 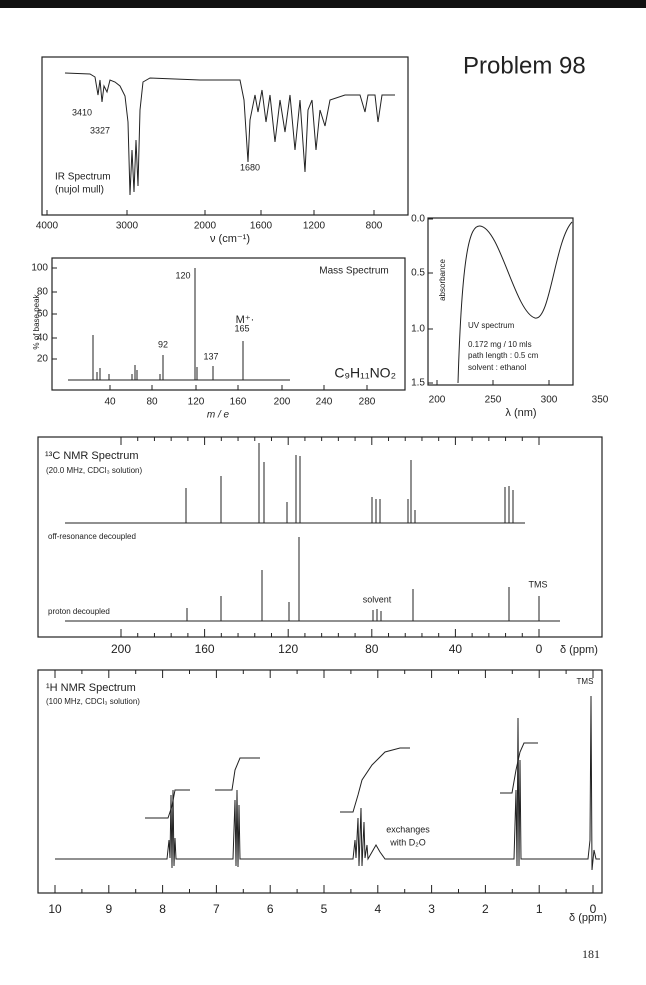 What do you see at coordinates (79, 190) in the screenshot?
I see `spectrum-medium: (nujol mull)` at bounding box center [79, 190].